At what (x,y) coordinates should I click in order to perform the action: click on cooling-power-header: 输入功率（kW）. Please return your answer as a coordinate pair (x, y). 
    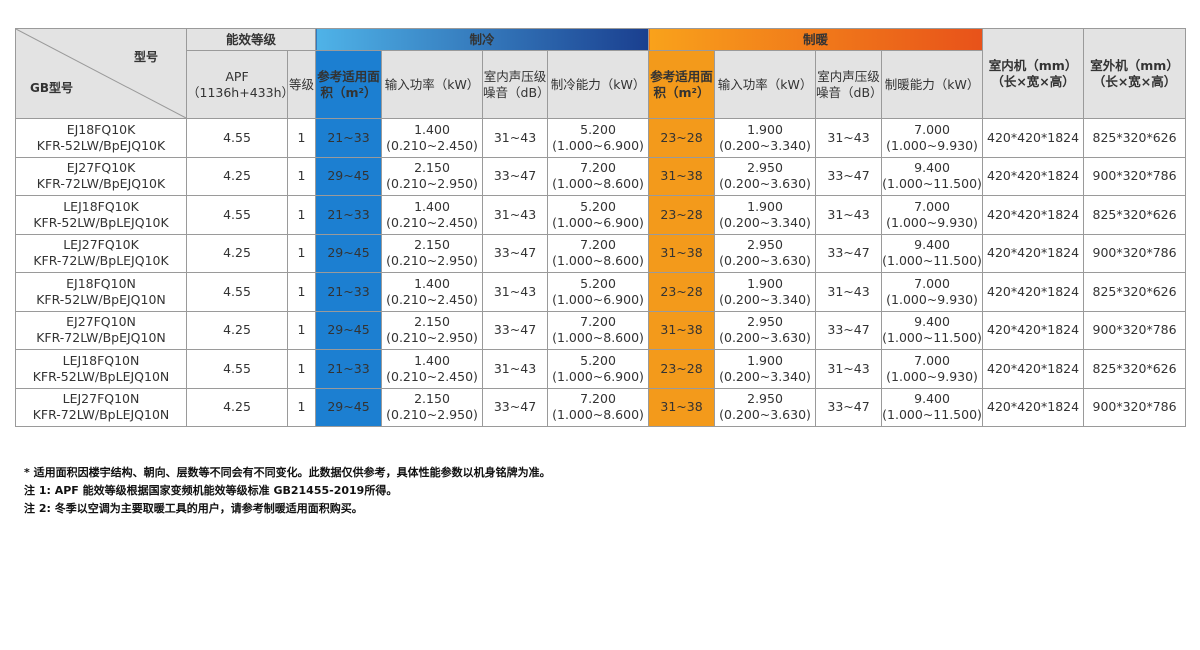
    Looking at the image, I should click on (432, 84).